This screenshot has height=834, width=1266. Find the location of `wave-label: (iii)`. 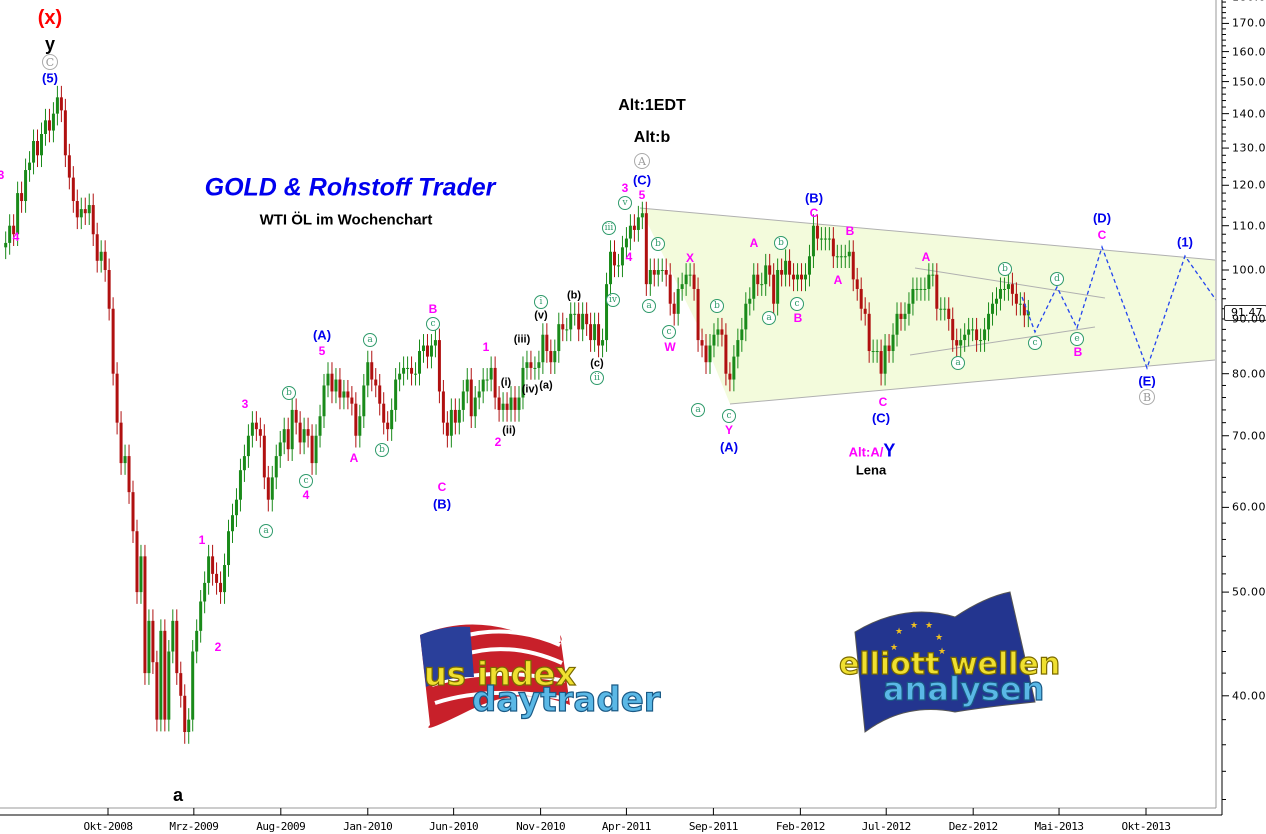

wave-label: (iii) is located at coordinates (522, 339).